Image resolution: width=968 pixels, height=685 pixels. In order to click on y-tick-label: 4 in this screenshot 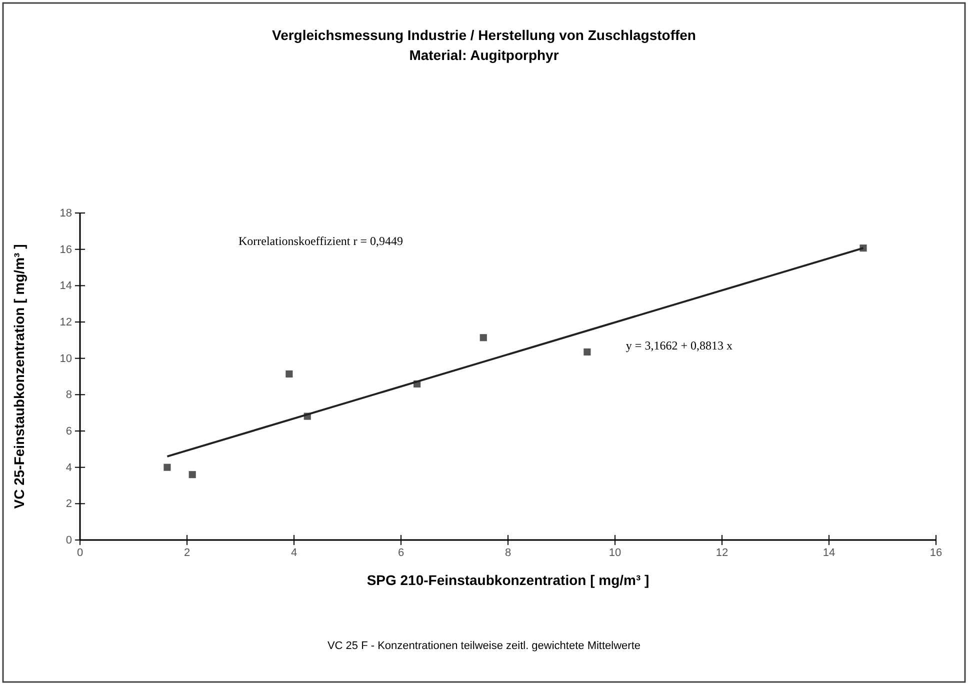, I will do `click(69, 468)`.